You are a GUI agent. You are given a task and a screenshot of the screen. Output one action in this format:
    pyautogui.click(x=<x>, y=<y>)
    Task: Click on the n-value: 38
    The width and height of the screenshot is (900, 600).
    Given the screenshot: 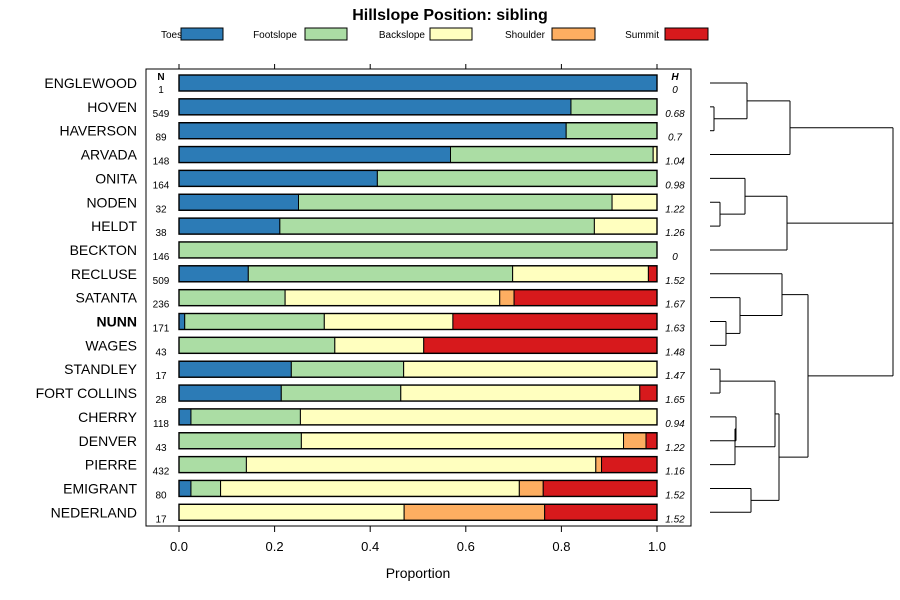 What is the action you would take?
    pyautogui.click(x=161, y=233)
    